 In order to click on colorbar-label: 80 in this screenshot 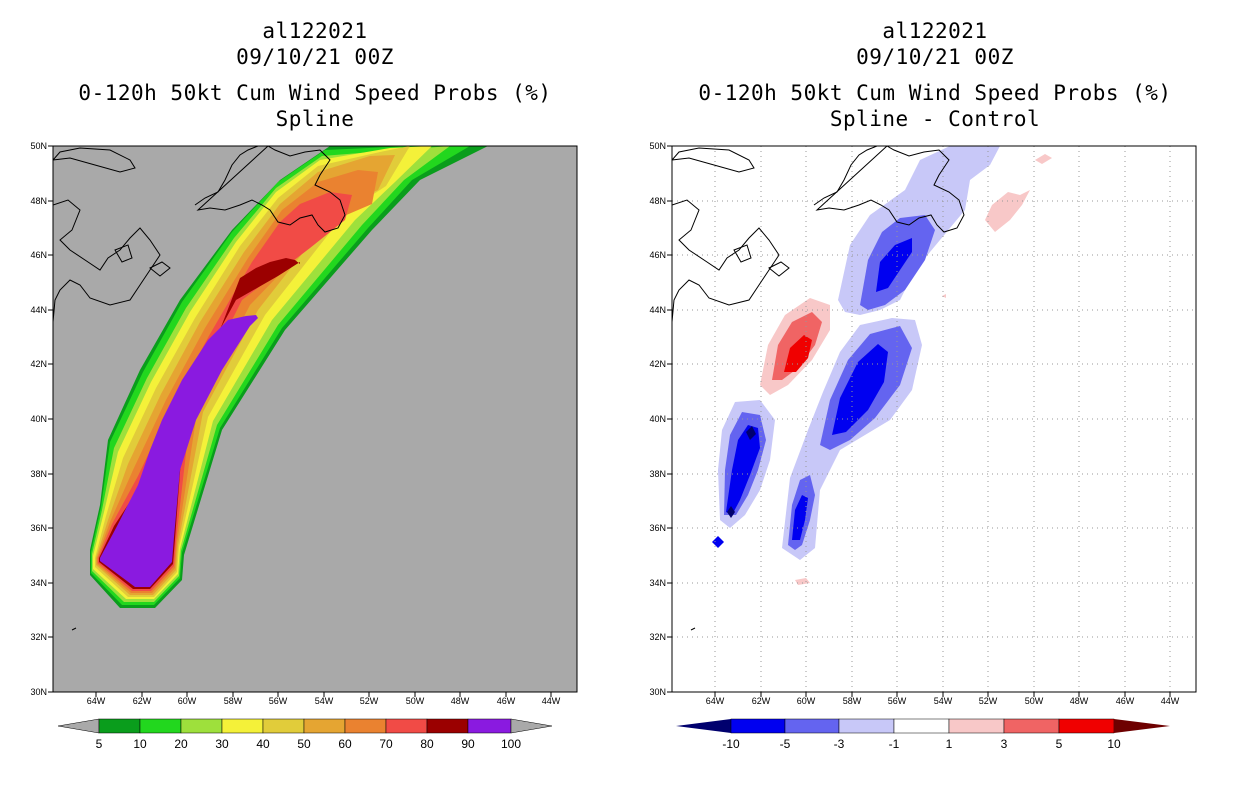, I will do `click(427, 744)`.